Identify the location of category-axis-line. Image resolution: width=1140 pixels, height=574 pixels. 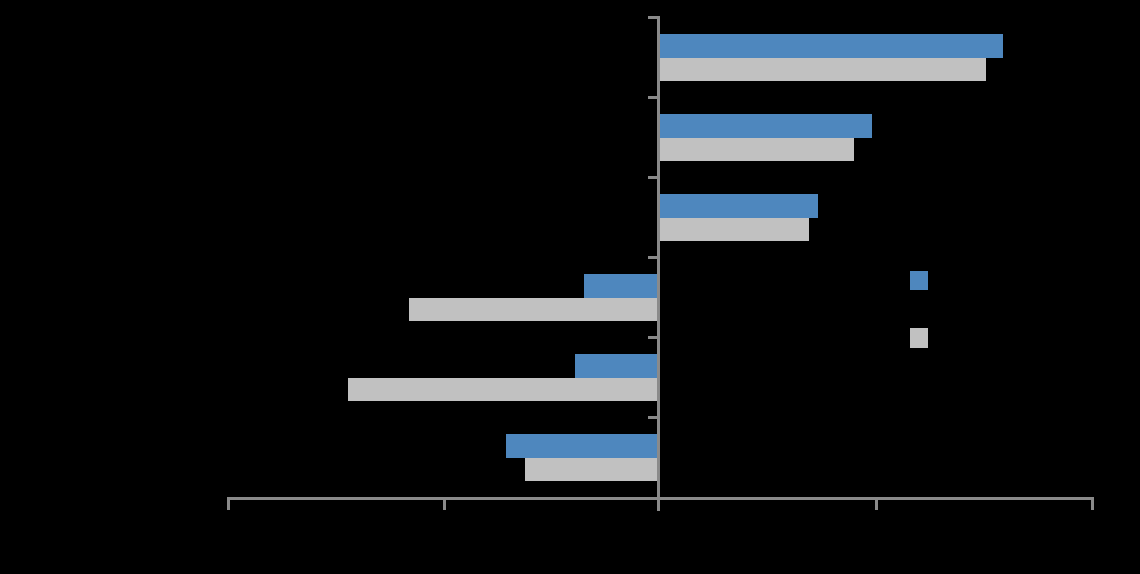
(658, 263).